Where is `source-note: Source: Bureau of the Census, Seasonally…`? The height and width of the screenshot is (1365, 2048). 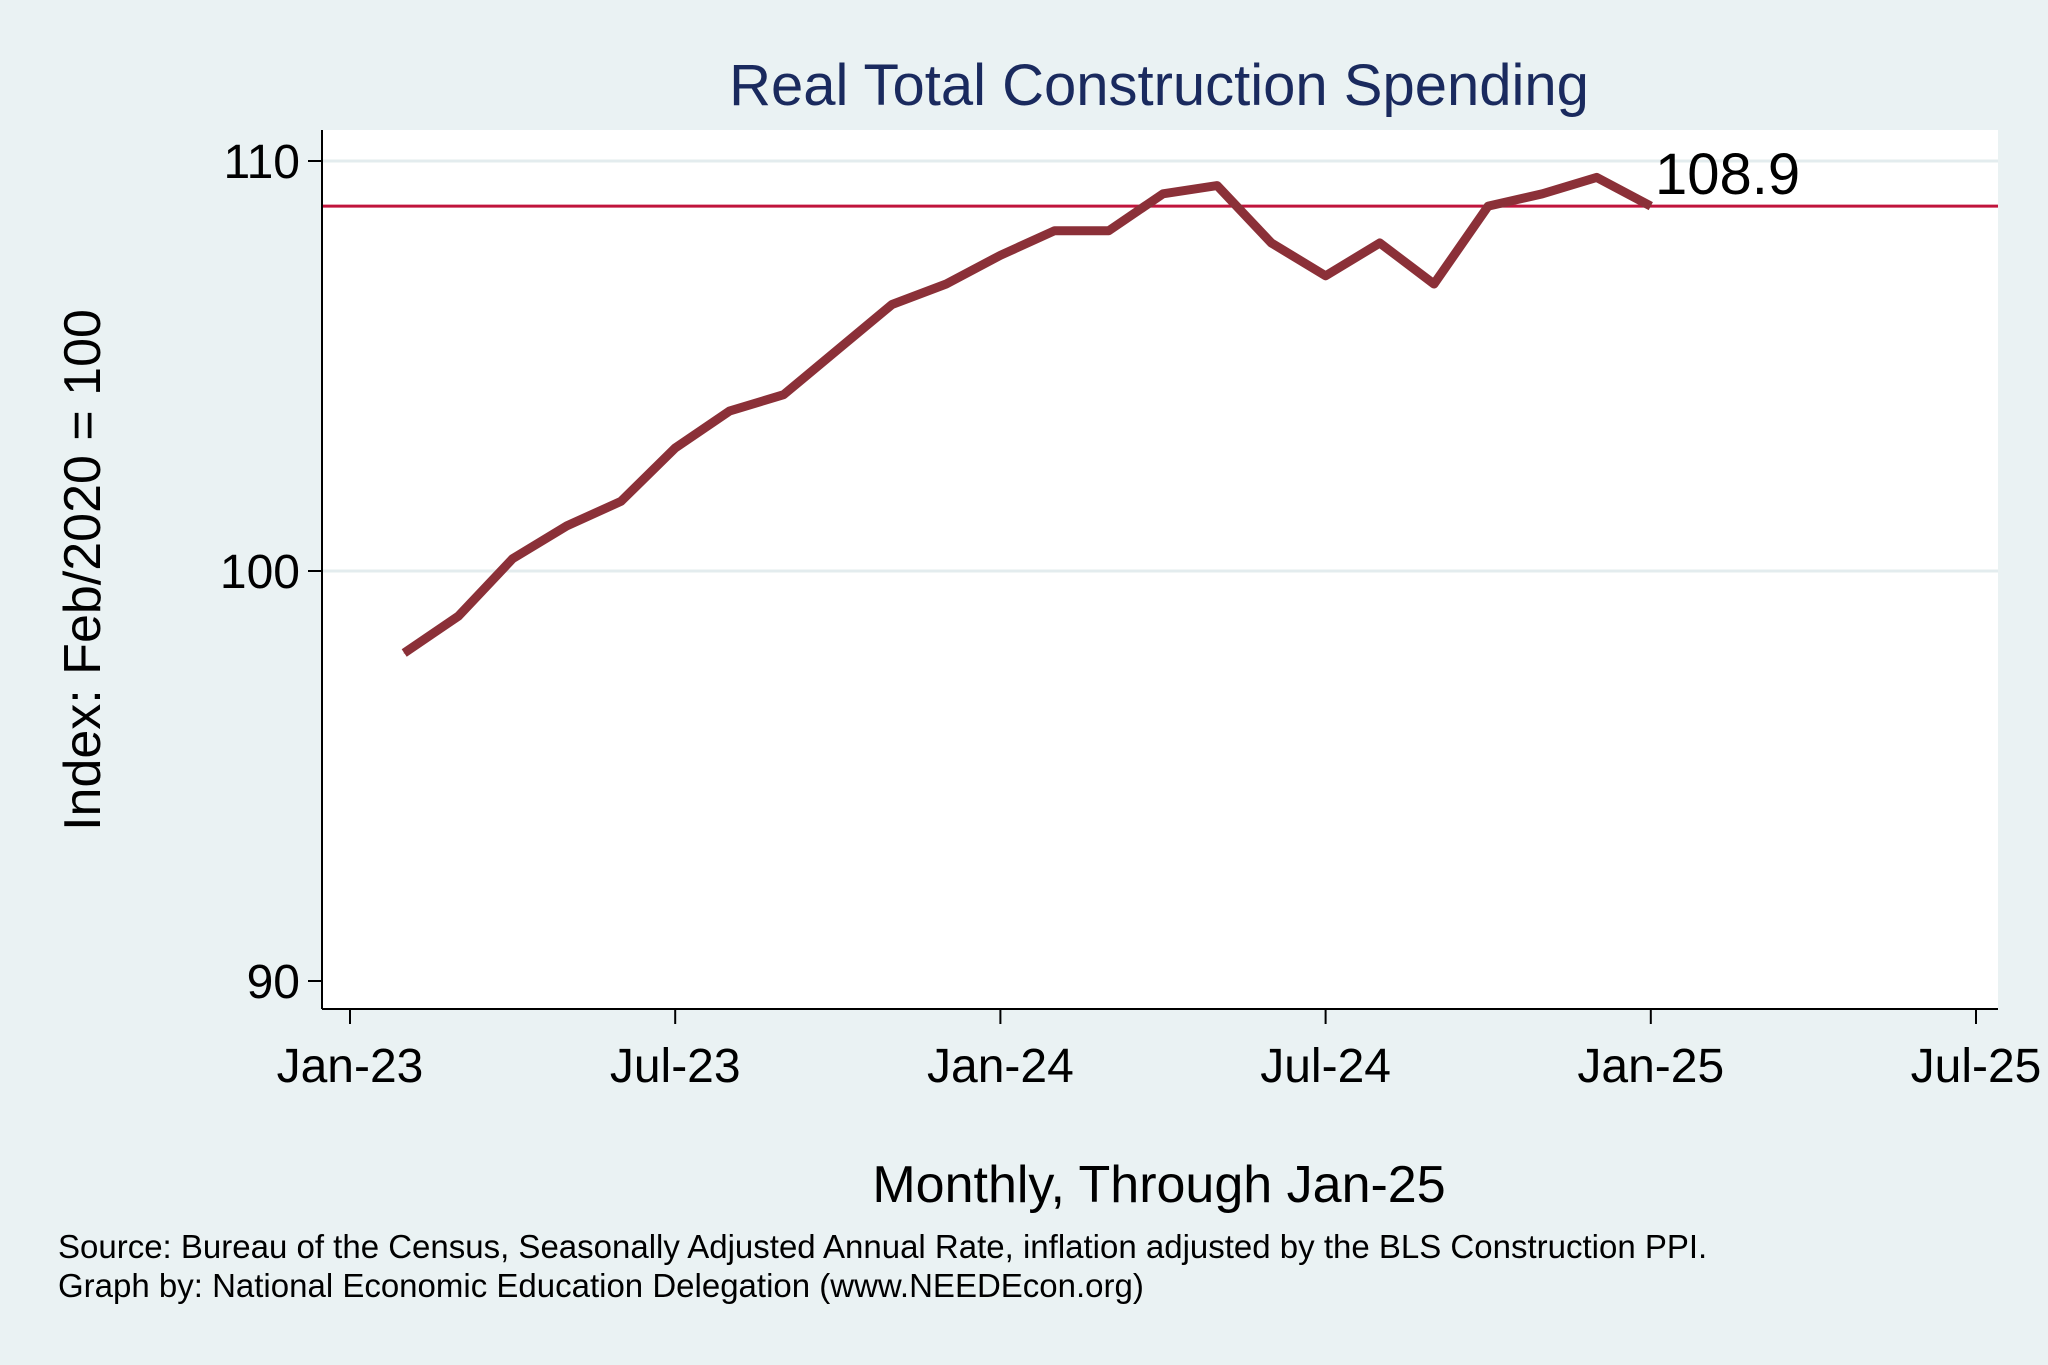
source-note: Source: Bureau of the Census, Seasonally… is located at coordinates (882, 1246).